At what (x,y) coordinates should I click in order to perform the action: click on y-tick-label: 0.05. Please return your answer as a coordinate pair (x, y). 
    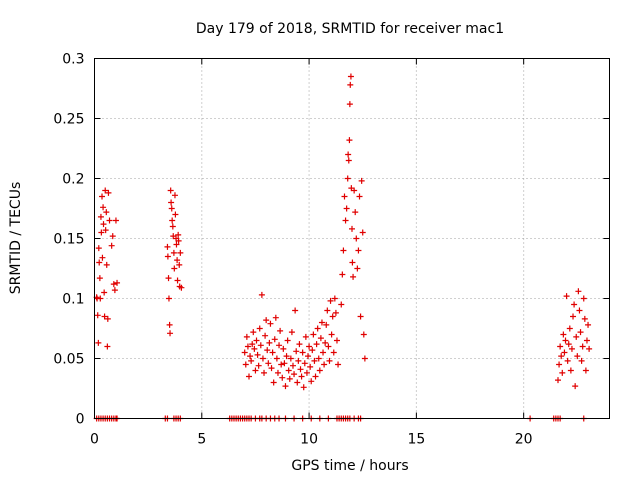
    Looking at the image, I should click on (68, 360).